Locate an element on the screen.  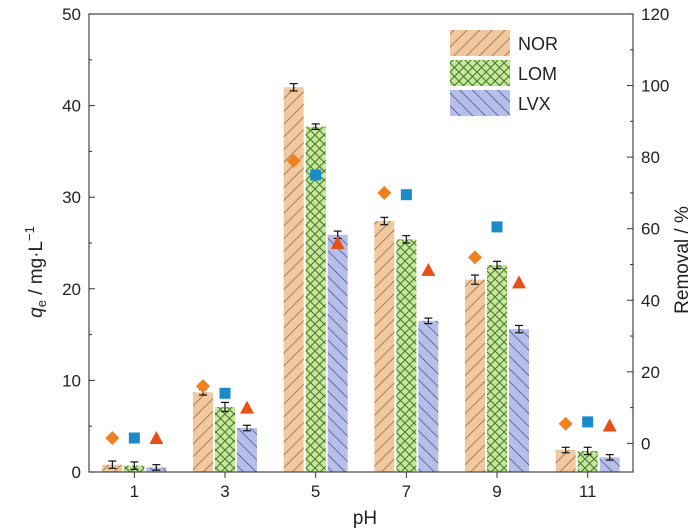
y-tick-label: 10 is located at coordinates (71, 380).